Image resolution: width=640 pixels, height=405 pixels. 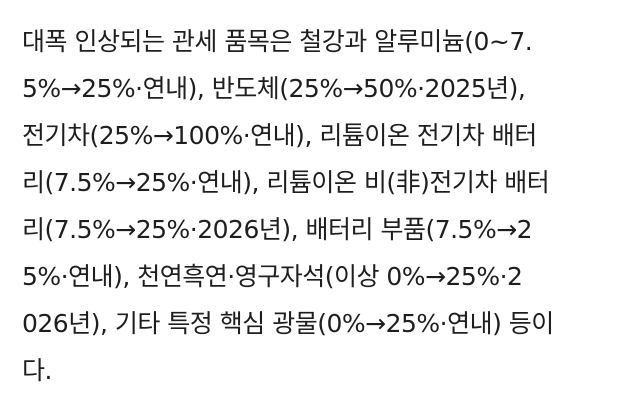 What do you see at coordinates (277, 41) in the screenshot?
I see `text-line: 대폭 인상되는 관세 품목은 철강과 알루미늄(0~7.` at bounding box center [277, 41].